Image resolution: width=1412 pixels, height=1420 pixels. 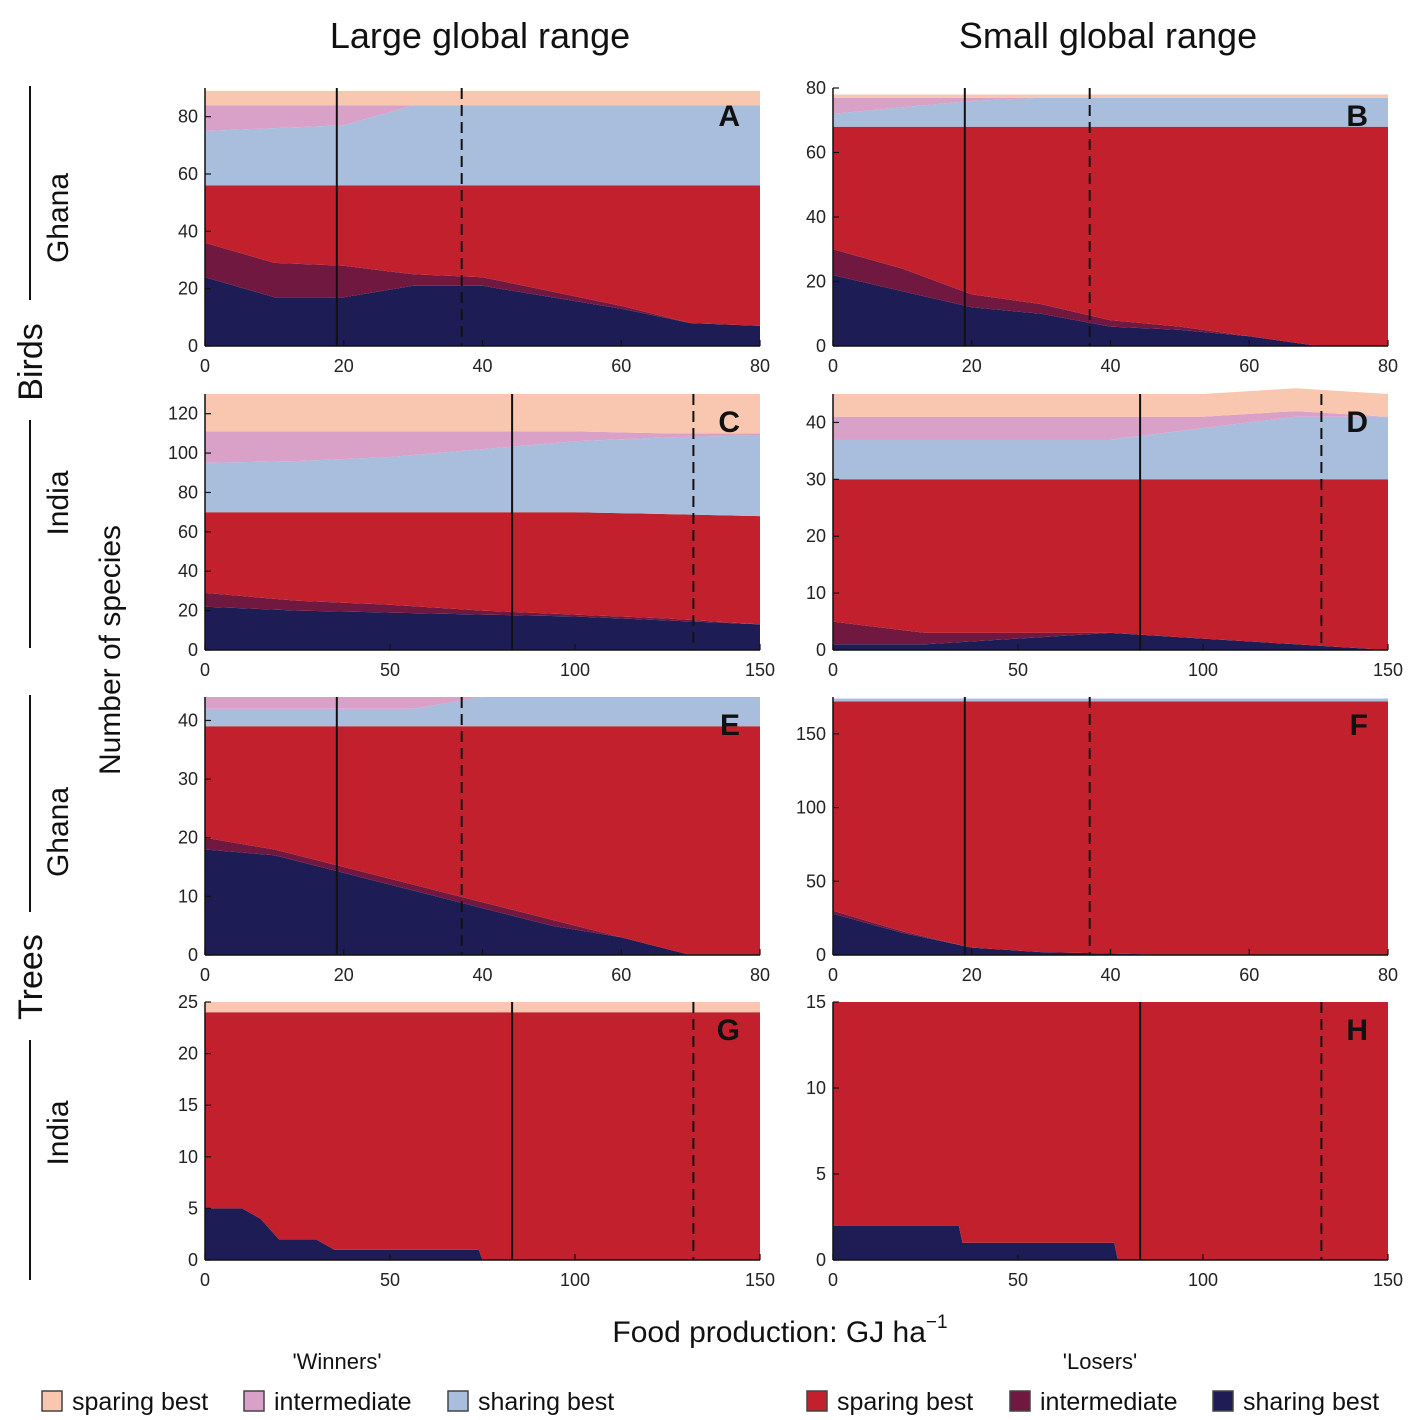 What do you see at coordinates (458, 1401) in the screenshot?
I see `legend-winner-swatch-sharing` at bounding box center [458, 1401].